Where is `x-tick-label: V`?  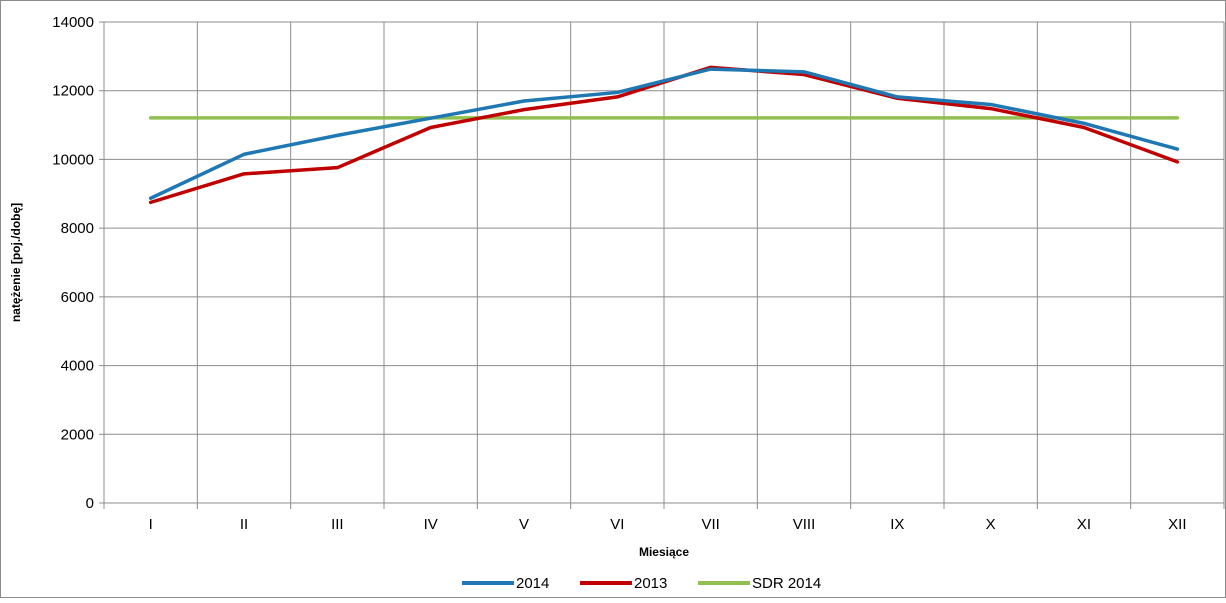 x-tick-label: V is located at coordinates (524, 524).